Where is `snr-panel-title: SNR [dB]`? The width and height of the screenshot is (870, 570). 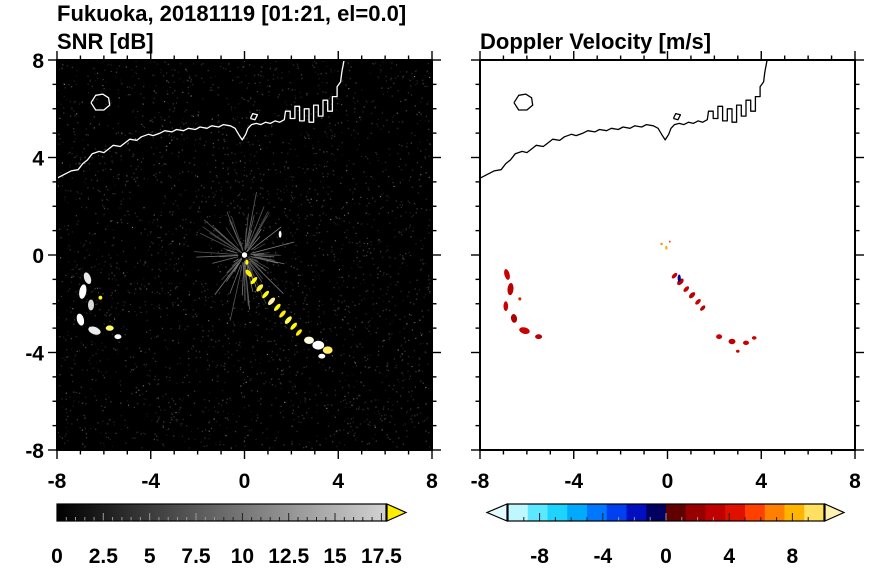
snr-panel-title: SNR [dB] is located at coordinates (105, 41).